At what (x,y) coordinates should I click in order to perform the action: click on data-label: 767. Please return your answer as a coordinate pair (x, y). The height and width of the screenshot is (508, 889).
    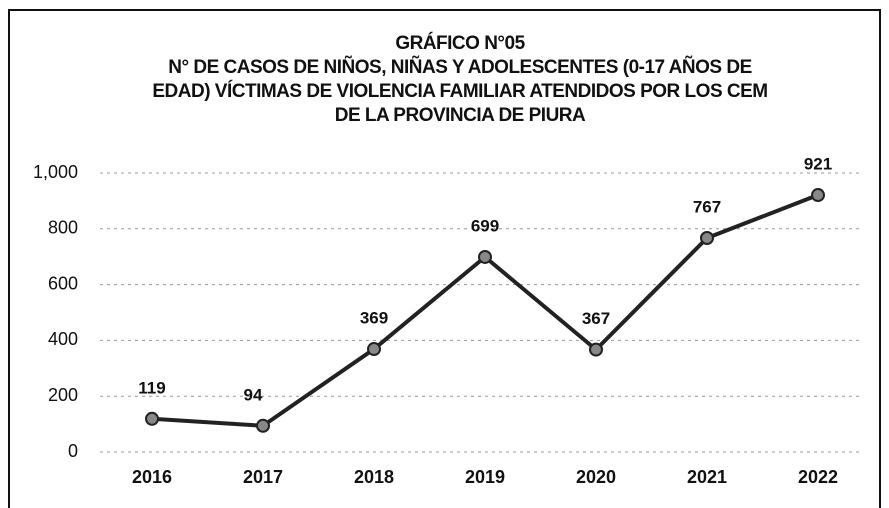
    Looking at the image, I should click on (707, 206).